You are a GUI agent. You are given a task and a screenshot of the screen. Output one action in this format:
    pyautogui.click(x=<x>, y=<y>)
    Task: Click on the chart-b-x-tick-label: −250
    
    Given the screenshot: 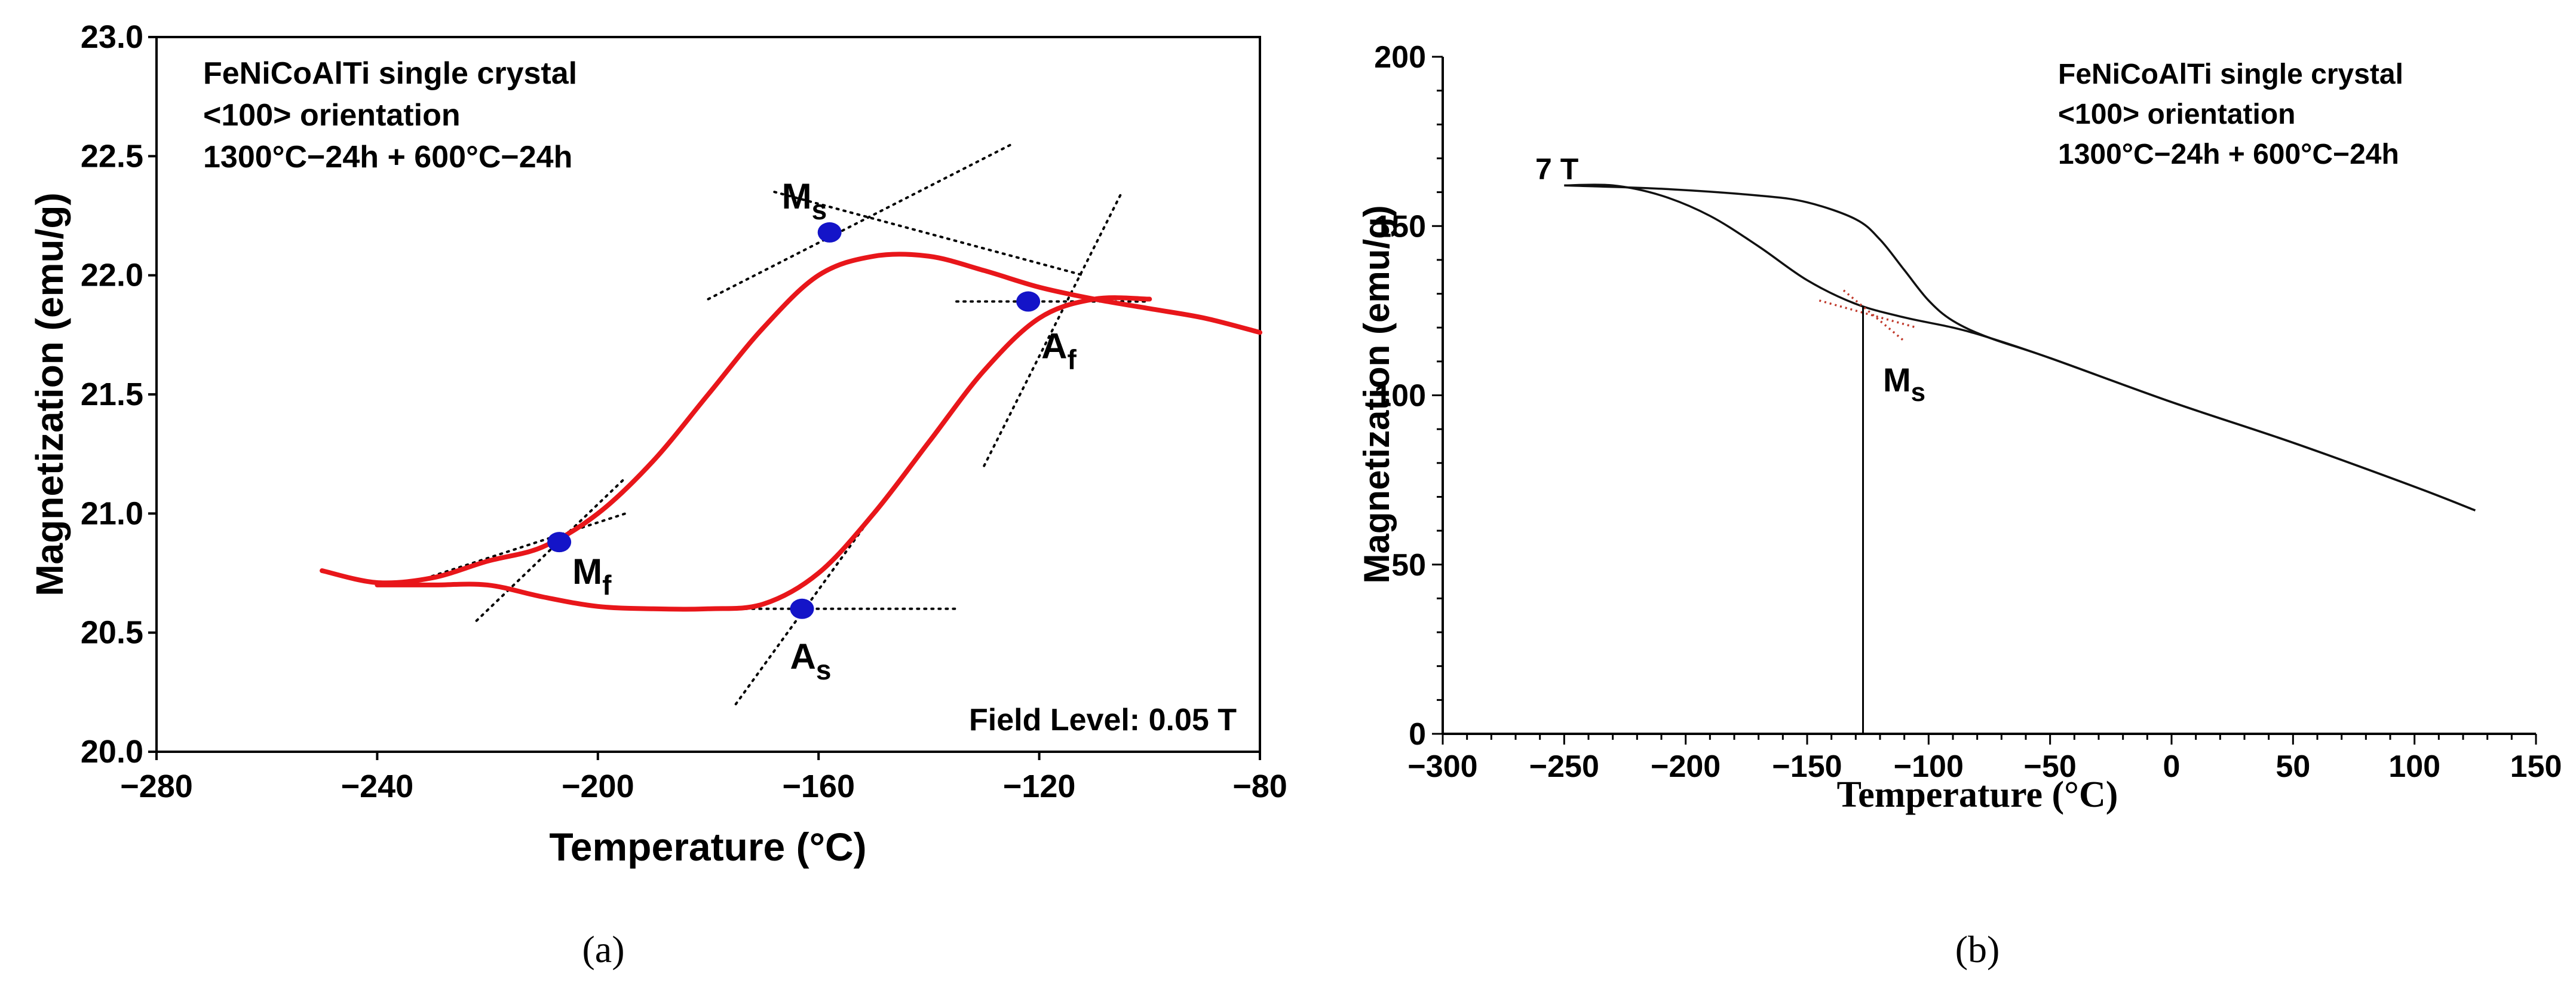 What is the action you would take?
    pyautogui.click(x=1564, y=766)
    